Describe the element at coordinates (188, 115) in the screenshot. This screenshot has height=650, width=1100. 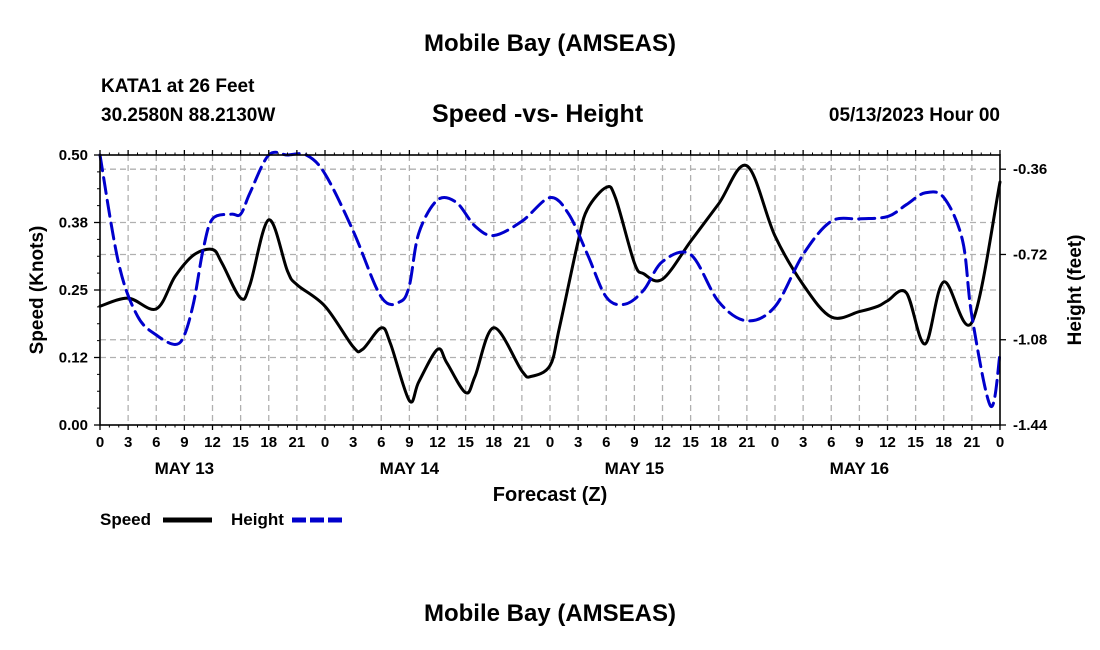
I see `station-coordinates: 30.2580N 88.2130W` at that location.